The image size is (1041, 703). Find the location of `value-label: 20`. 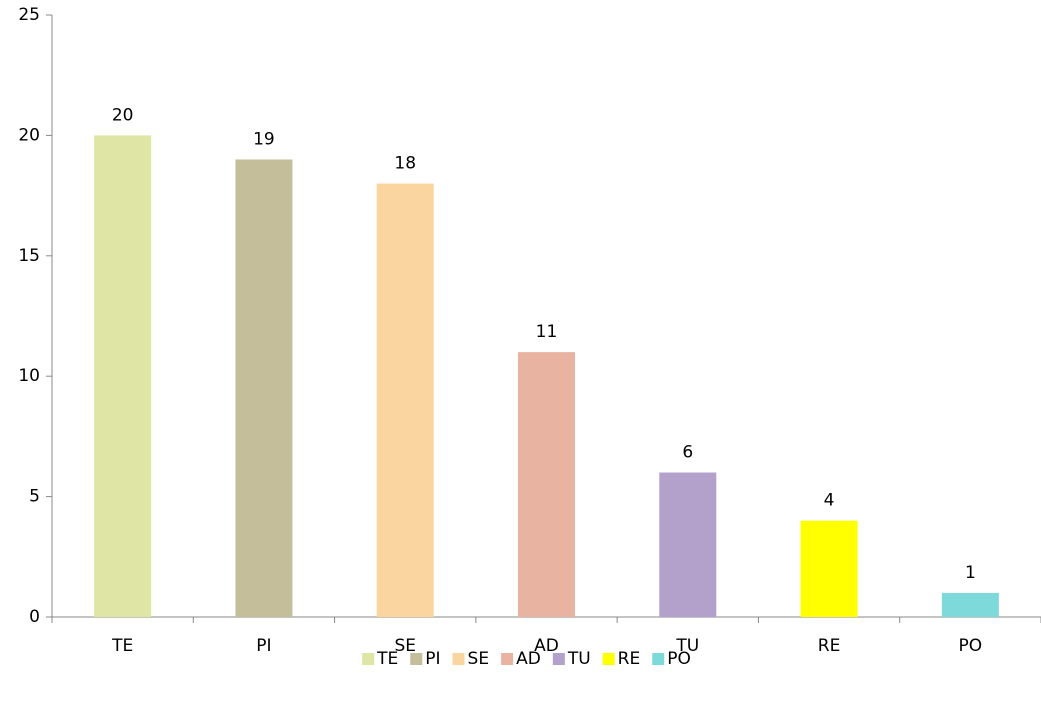

value-label: 20 is located at coordinates (123, 115).